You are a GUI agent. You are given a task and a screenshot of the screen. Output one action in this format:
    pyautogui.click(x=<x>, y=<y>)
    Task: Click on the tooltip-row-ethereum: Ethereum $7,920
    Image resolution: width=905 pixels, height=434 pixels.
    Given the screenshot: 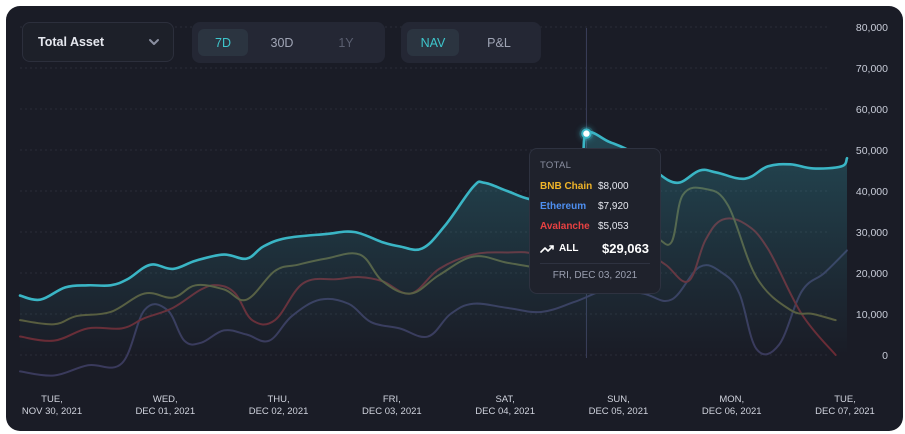 What is the action you would take?
    pyautogui.click(x=596, y=206)
    